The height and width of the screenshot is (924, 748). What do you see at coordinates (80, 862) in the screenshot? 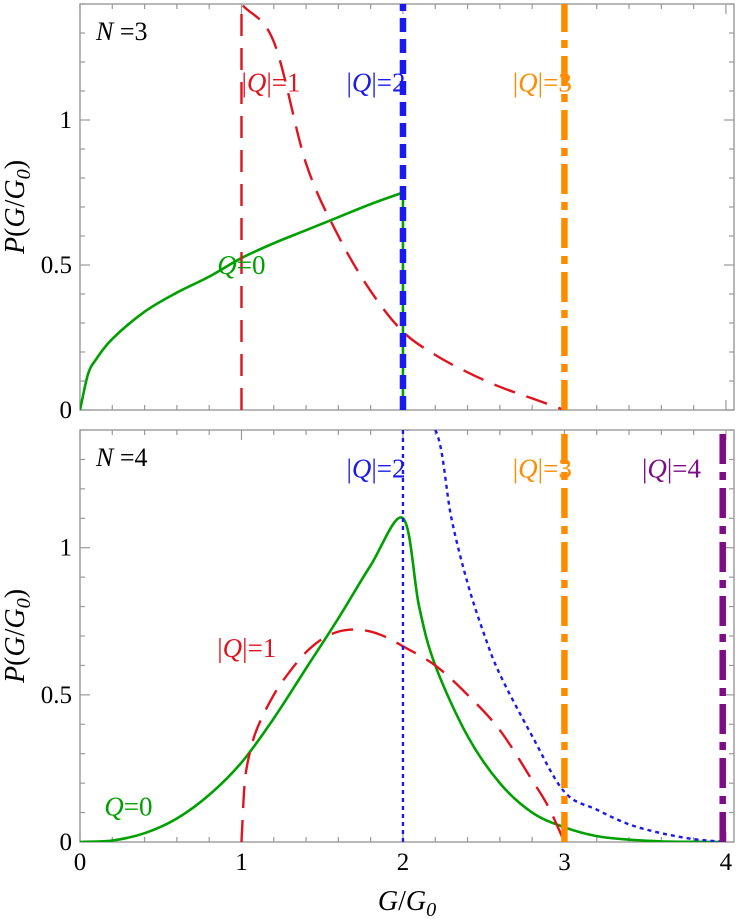
I see `x-tick-label: 0` at bounding box center [80, 862].